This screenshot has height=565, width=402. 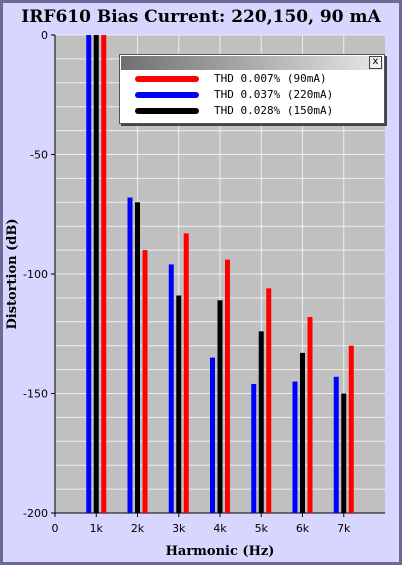 What do you see at coordinates (35, 513) in the screenshot?
I see `y-tick-label: -200` at bounding box center [35, 513].